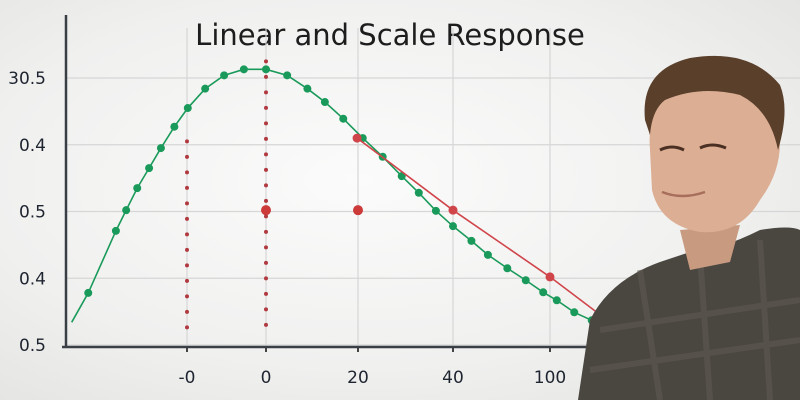  What do you see at coordinates (478, 226) in the screenshot?
I see `series-line` at bounding box center [478, 226].